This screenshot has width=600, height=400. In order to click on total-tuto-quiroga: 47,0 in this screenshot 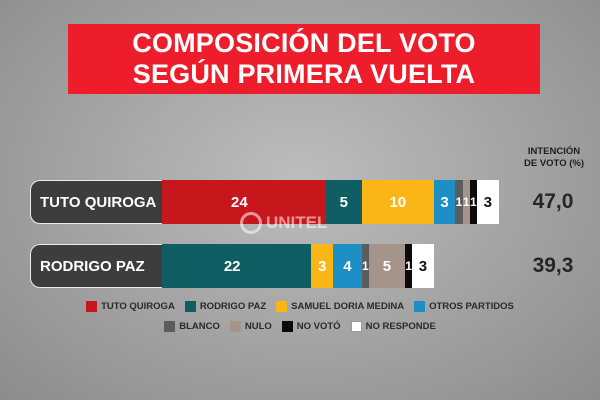, I will do `click(553, 201)`.